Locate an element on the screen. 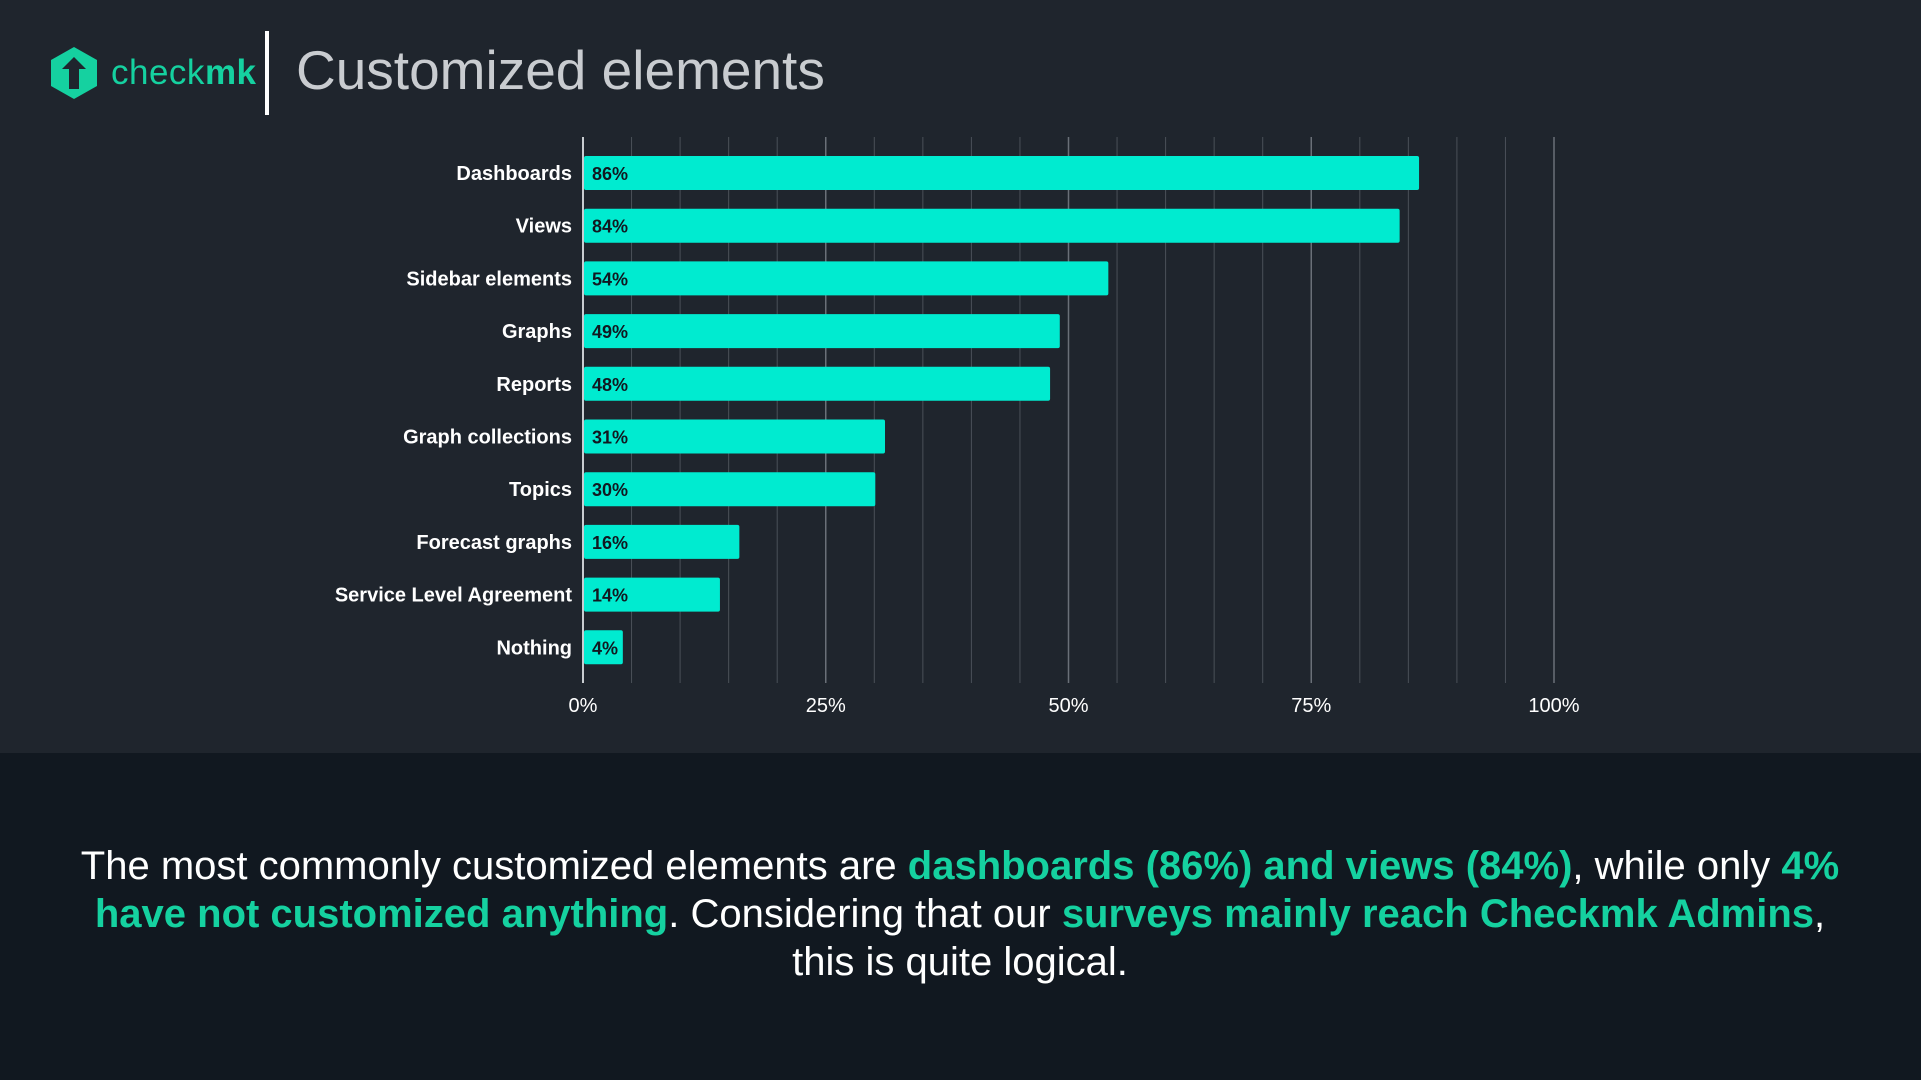 The width and height of the screenshot is (1921, 1080). logo-wordmark: check mk is located at coordinates (184, 73).